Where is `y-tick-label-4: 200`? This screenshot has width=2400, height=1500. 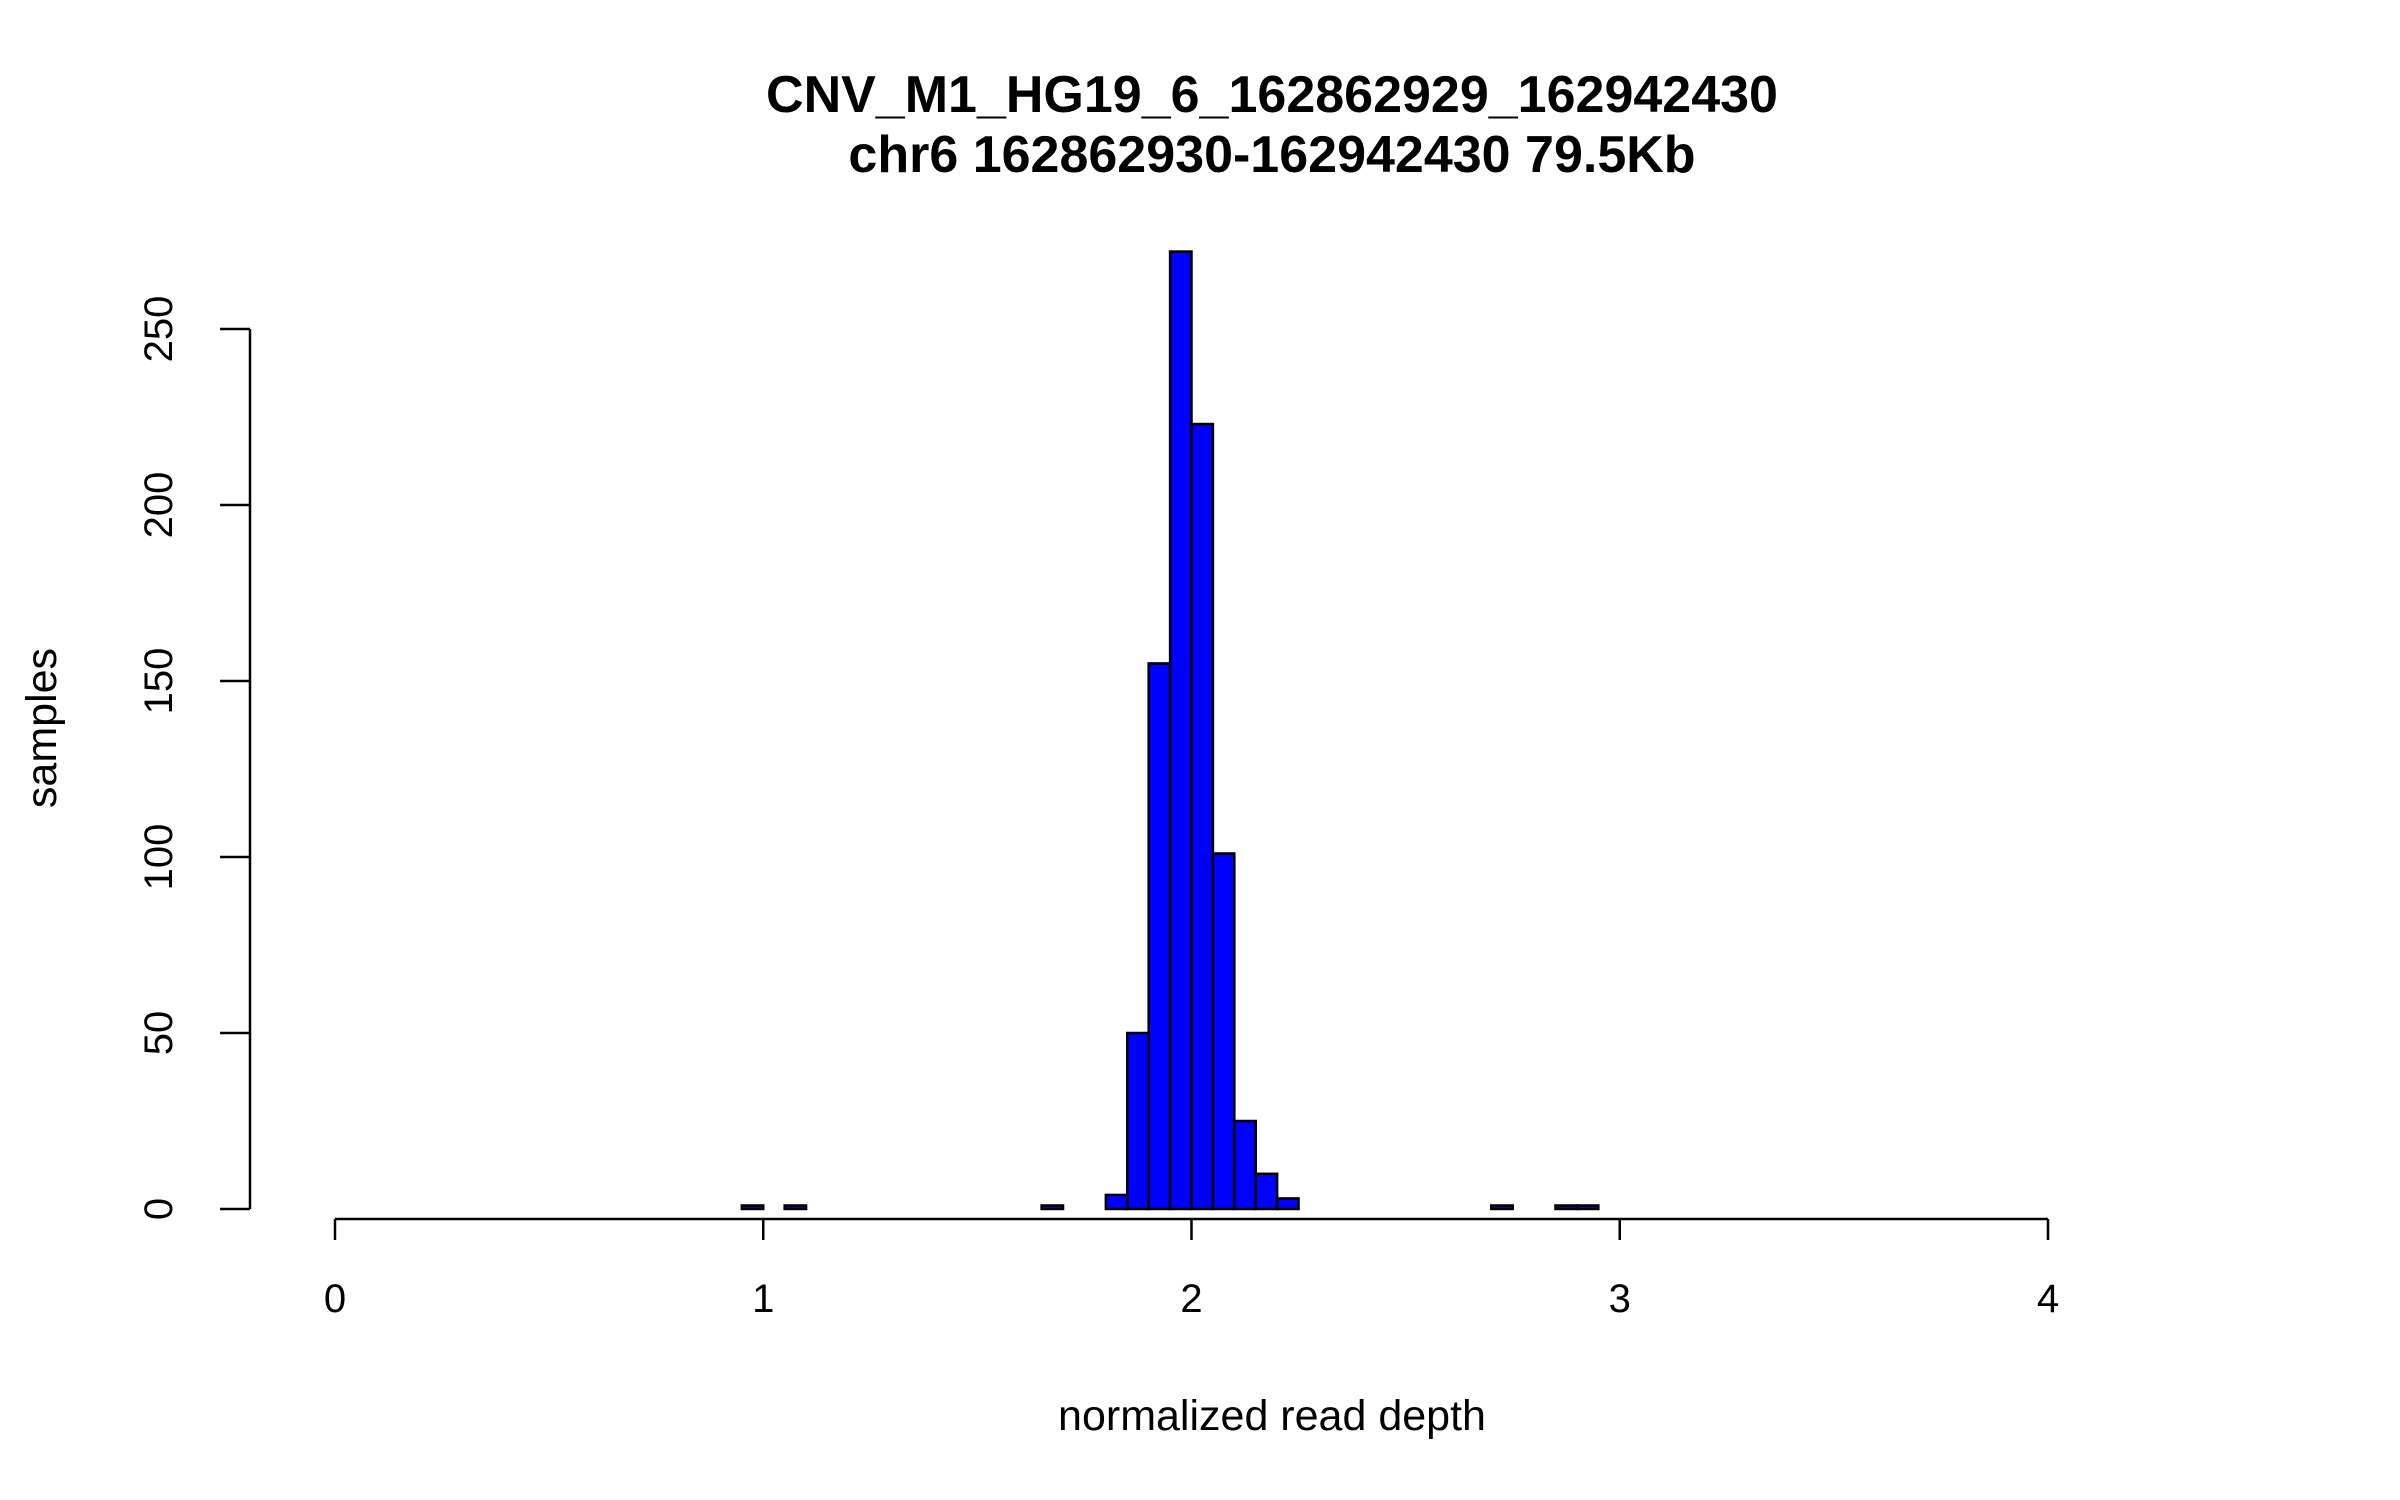
y-tick-label-4: 200 is located at coordinates (159, 505).